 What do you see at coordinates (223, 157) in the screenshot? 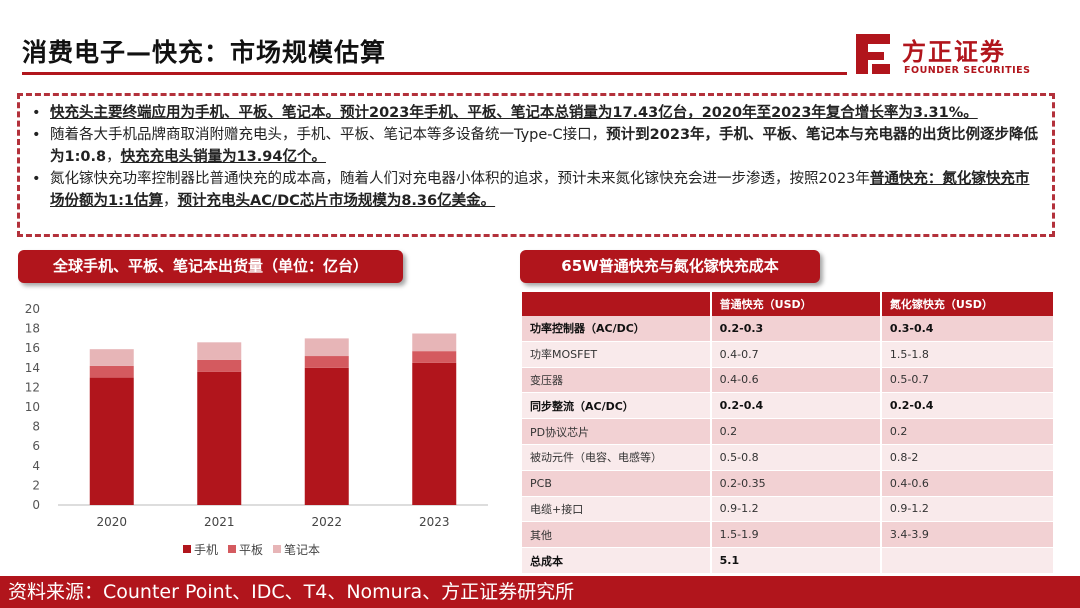
I see `bullet-text: 快充充电头销量为13.94亿个。` at bounding box center [223, 157].